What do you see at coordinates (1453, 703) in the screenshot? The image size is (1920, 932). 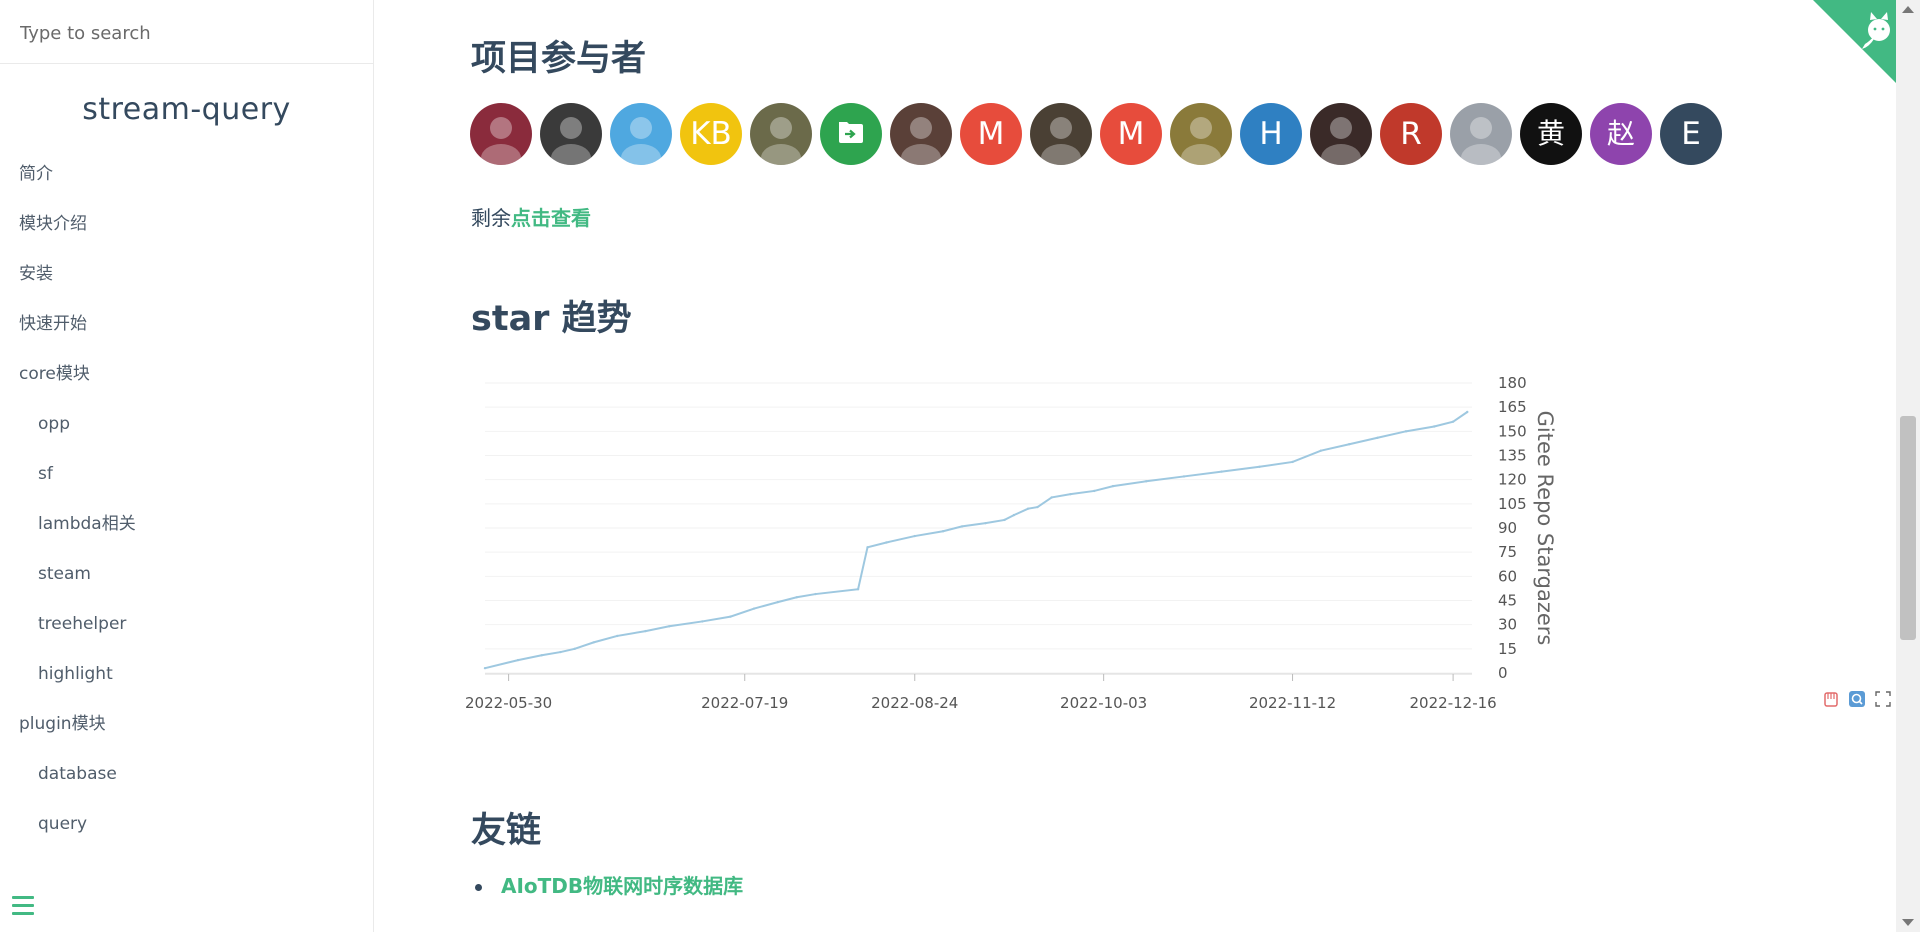 I see `x-tick-label: 2022-12-16` at bounding box center [1453, 703].